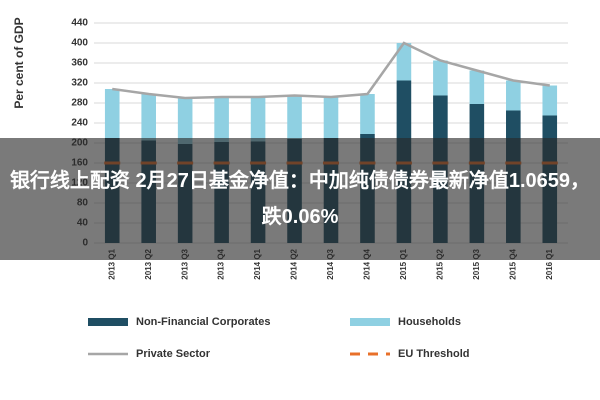 This screenshot has height=400, width=600. I want to click on y-tick-label: 320, so click(79, 83).